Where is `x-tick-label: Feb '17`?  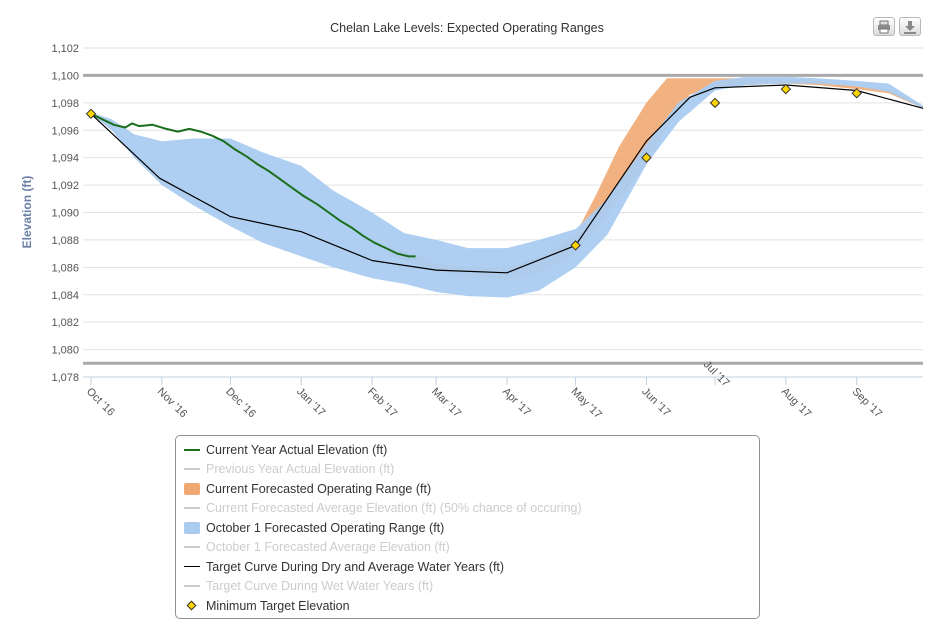
x-tick-label: Feb '17 is located at coordinates (382, 403).